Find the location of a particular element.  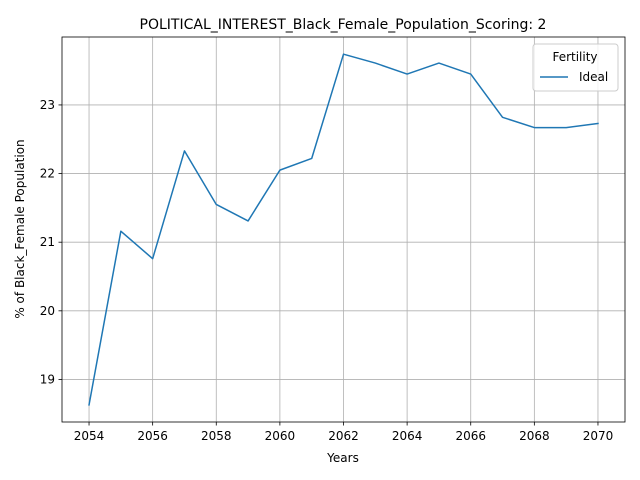

y-tick-label: 20 is located at coordinates (47, 311).